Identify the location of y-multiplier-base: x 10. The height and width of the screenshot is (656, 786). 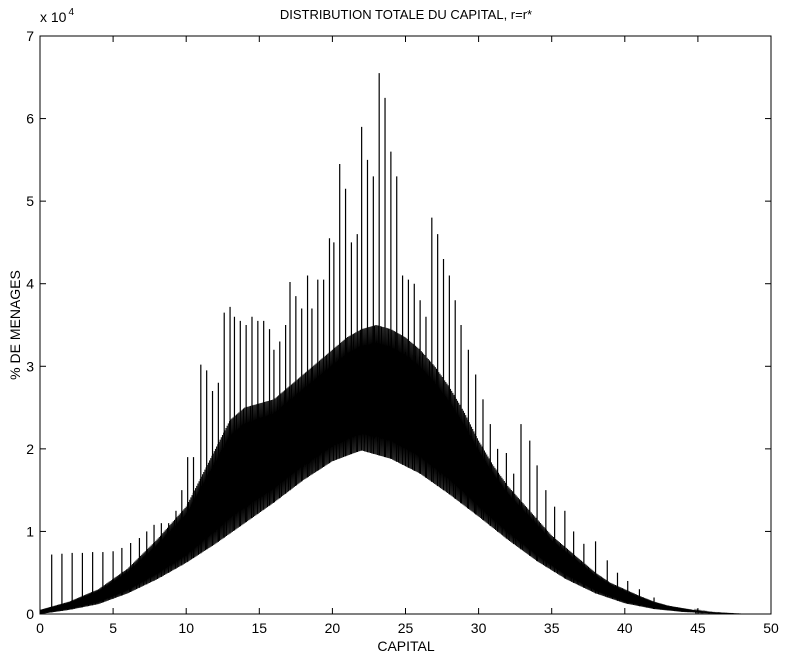
(53, 17).